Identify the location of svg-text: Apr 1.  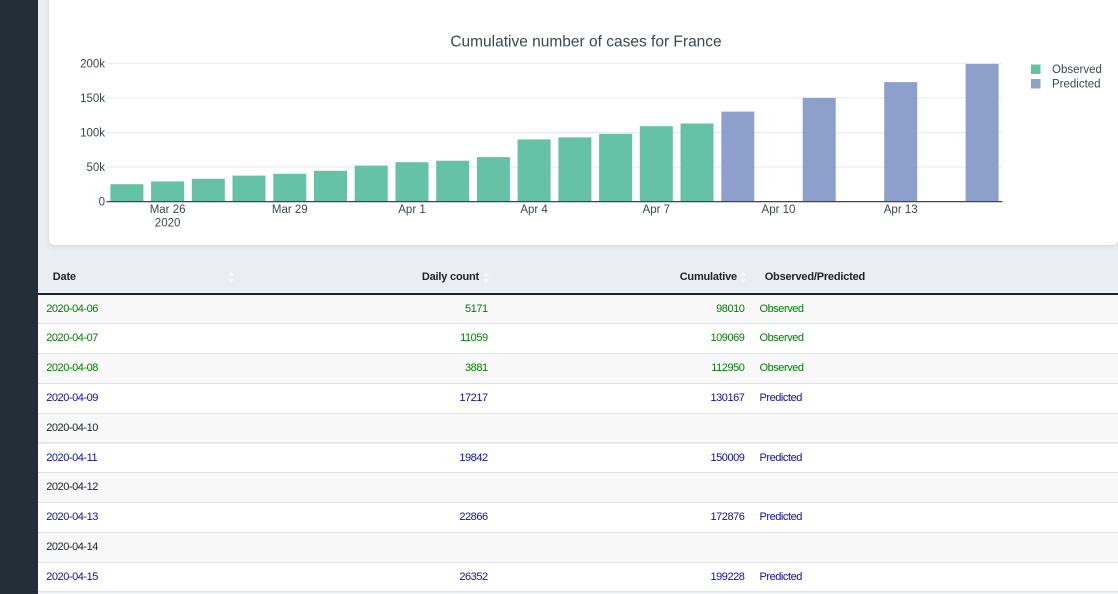
(412, 210).